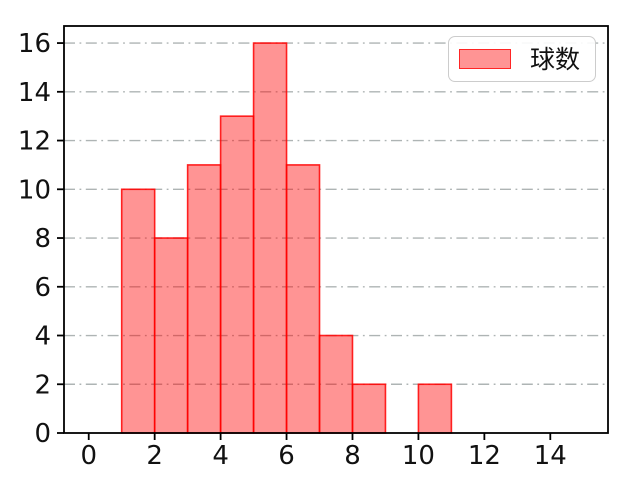 This screenshot has height=480, width=640. I want to click on y-tick-label: 6, so click(42, 288).